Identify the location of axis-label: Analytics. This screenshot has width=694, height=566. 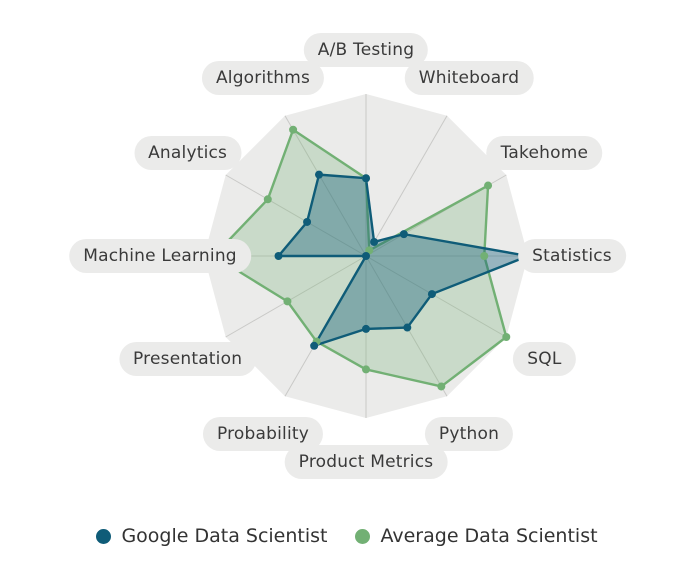
(188, 153).